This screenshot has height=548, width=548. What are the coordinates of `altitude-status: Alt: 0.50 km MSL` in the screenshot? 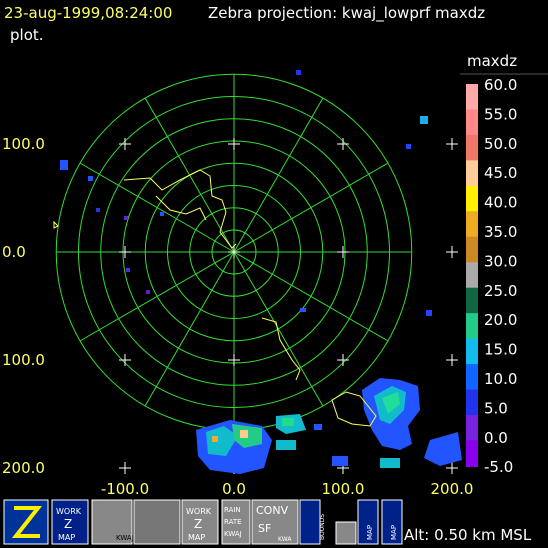 It's located at (468, 535).